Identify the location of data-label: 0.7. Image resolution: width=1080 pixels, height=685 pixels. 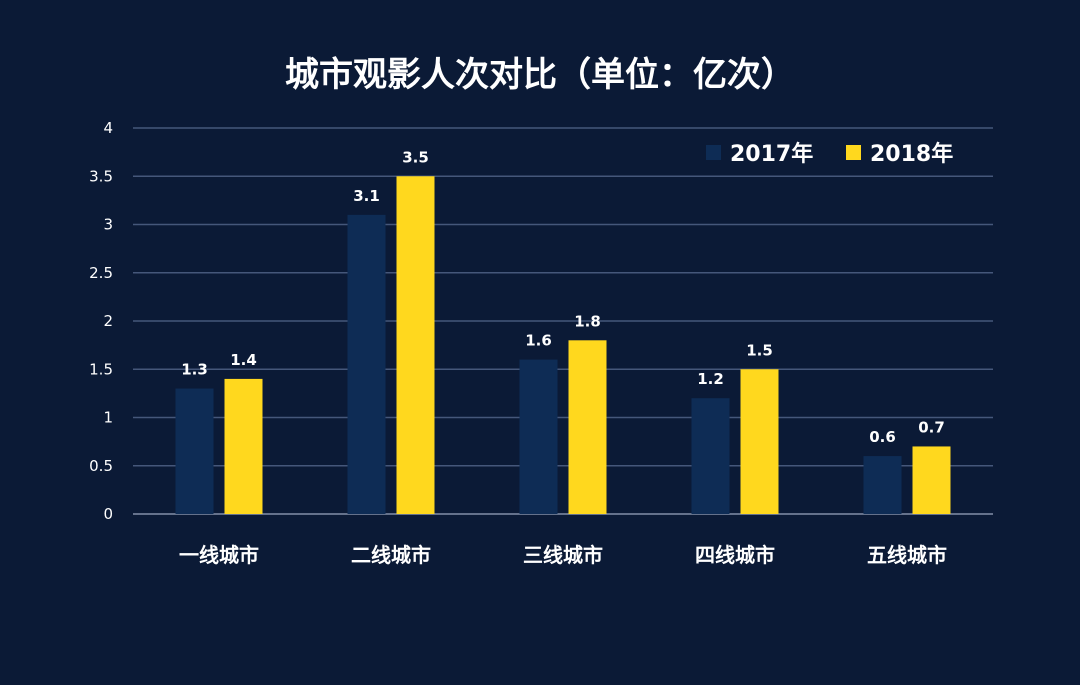
(931, 427).